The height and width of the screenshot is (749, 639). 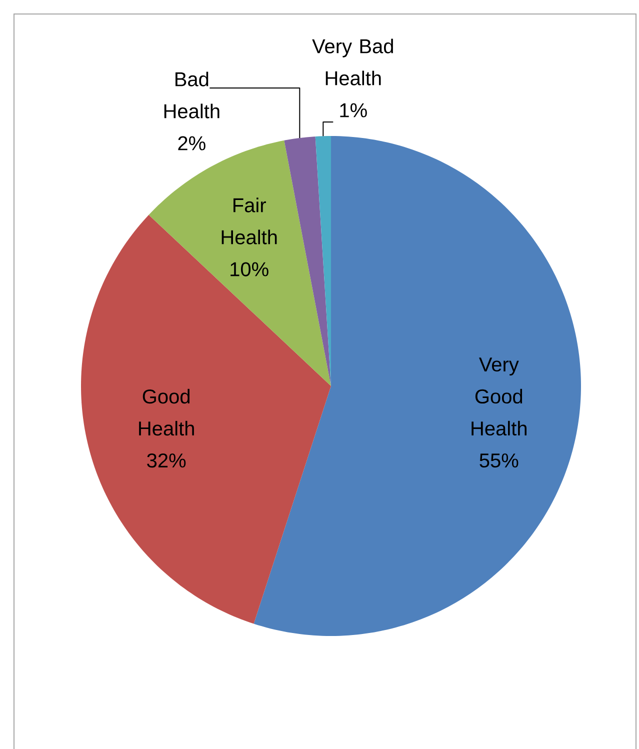 I want to click on slice-label: Good Health, so click(x=166, y=412).